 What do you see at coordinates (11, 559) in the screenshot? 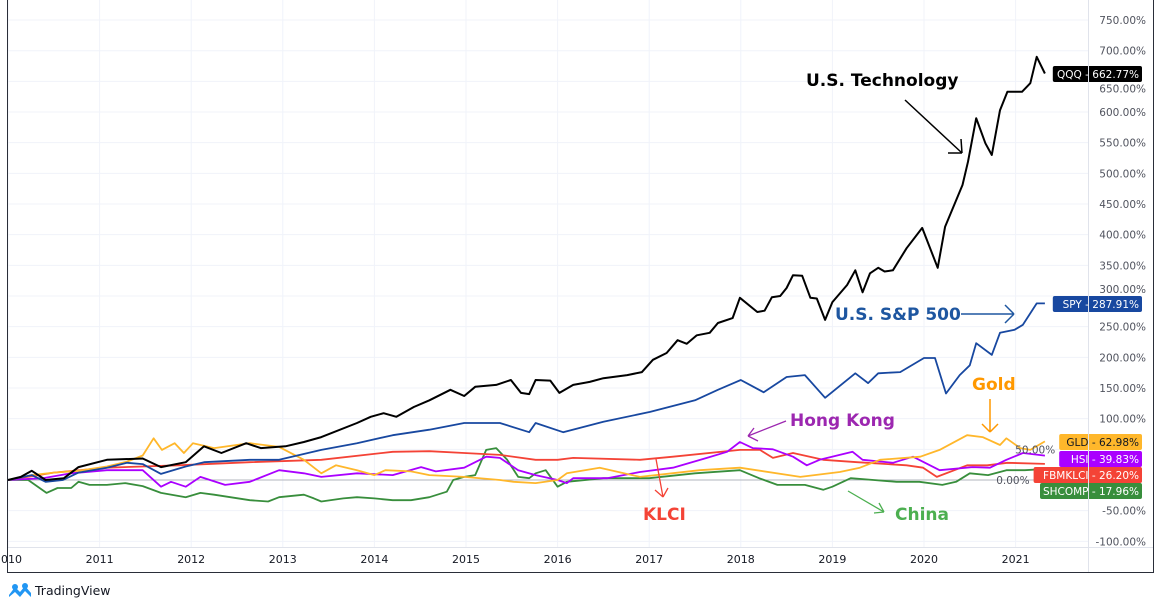
I see `x-tick-label: 2010` at bounding box center [11, 559].